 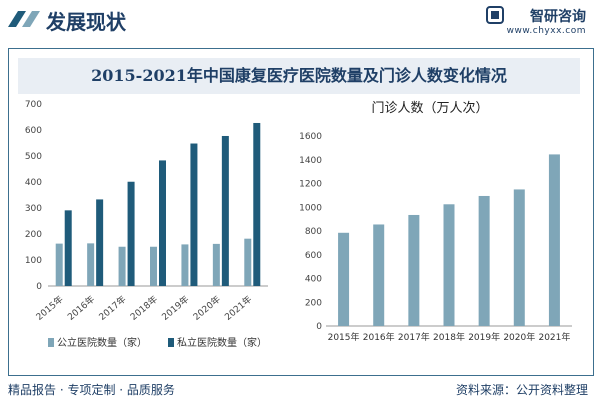 I want to click on chart-banner: 2015-2021年中国康复医疗医院数量及门诊人数变化情况, so click(x=299, y=76).